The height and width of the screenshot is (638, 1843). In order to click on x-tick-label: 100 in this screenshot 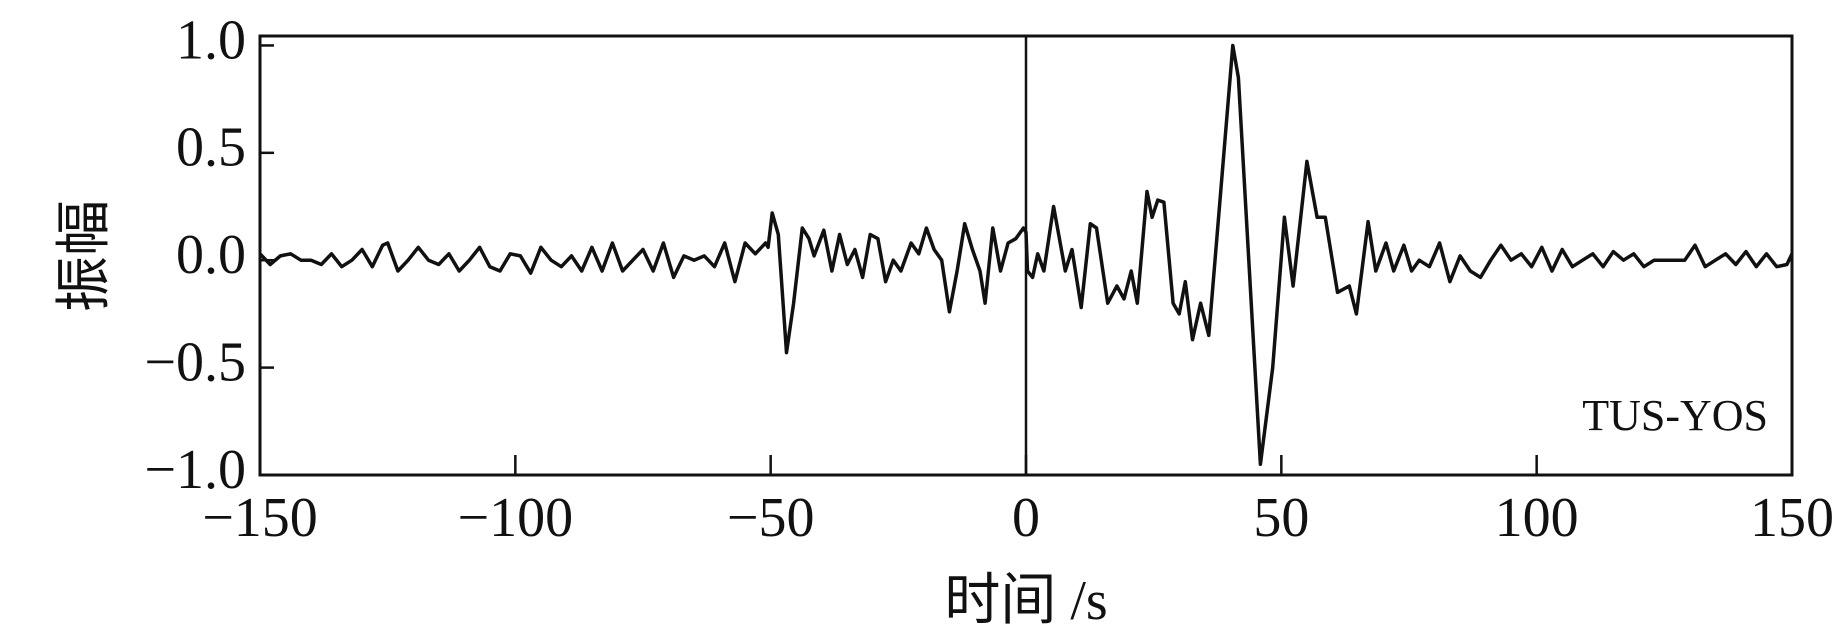, I will do `click(1537, 518)`.